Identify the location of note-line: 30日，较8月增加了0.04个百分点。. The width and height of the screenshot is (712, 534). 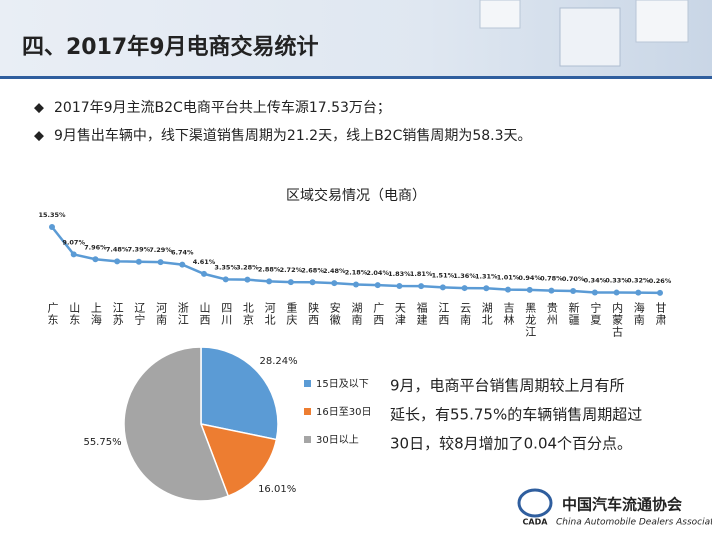
(511, 444).